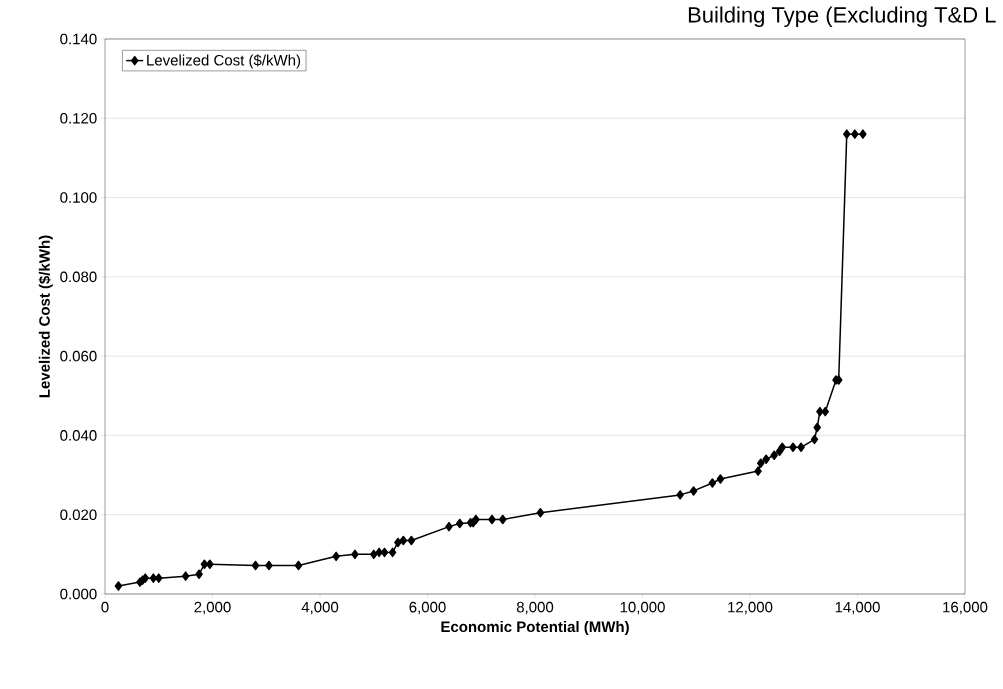 The width and height of the screenshot is (1003, 689). What do you see at coordinates (535, 608) in the screenshot?
I see `x-tick-label: 8,000` at bounding box center [535, 608].